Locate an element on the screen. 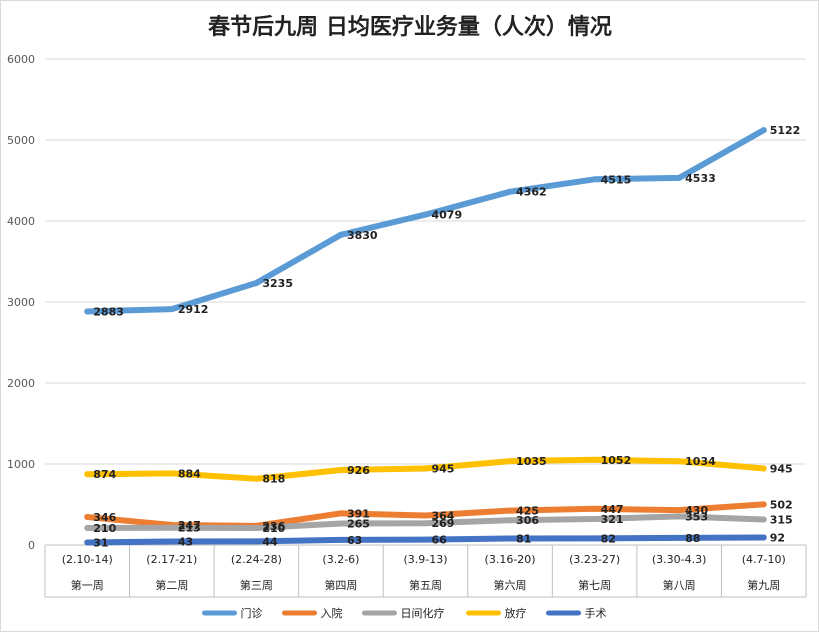 This screenshot has height=633, width=819. y-tick-label: 3000 is located at coordinates (21, 302).